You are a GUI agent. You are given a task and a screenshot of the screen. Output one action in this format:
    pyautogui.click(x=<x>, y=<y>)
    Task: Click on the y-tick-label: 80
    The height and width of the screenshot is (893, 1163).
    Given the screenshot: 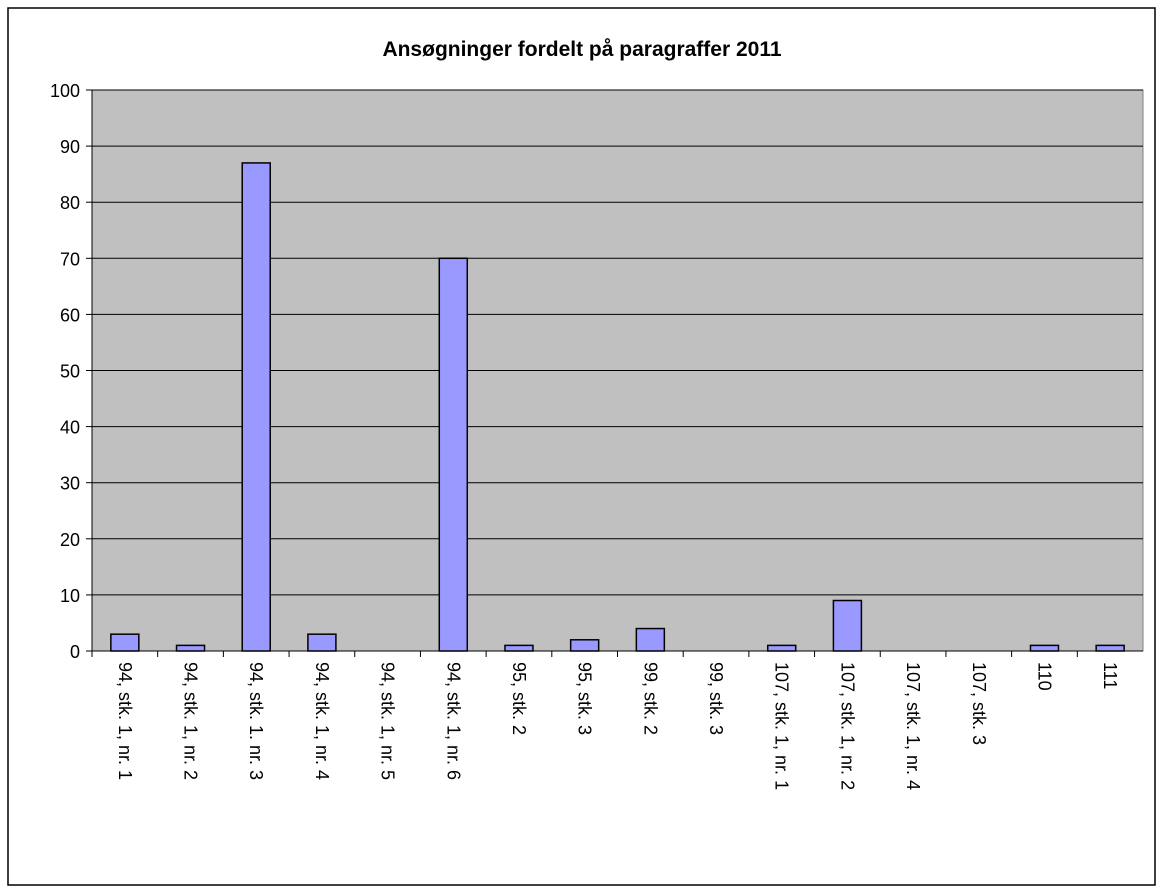 What is the action you would take?
    pyautogui.click(x=70, y=203)
    